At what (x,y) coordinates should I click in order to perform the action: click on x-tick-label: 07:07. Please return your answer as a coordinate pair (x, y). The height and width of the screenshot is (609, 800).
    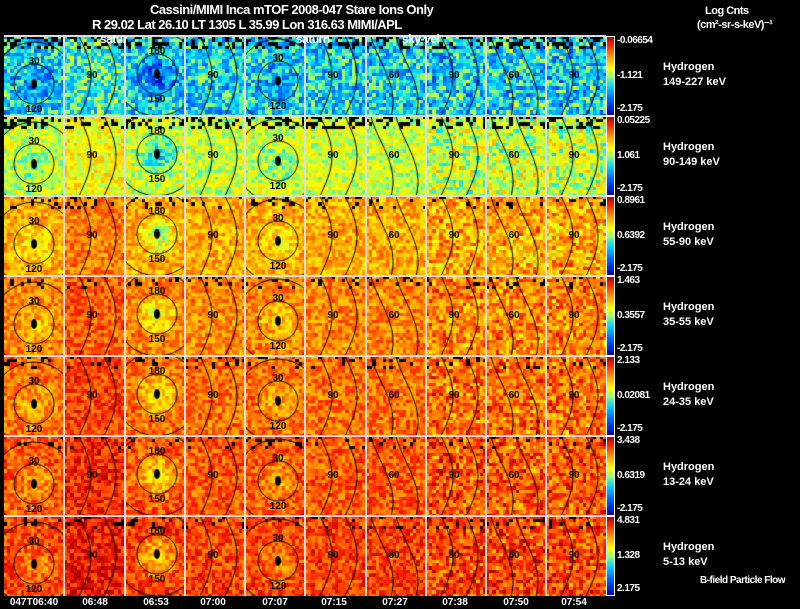
    Looking at the image, I should click on (275, 602).